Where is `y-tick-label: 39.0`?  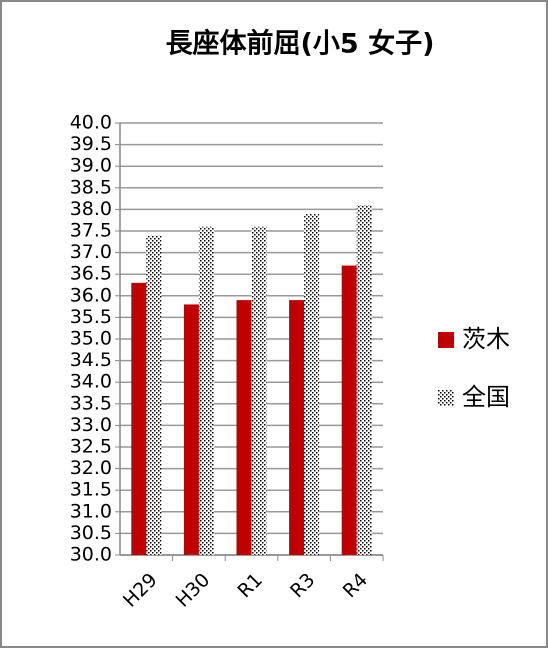
y-tick-label: 39.0 is located at coordinates (91, 166).